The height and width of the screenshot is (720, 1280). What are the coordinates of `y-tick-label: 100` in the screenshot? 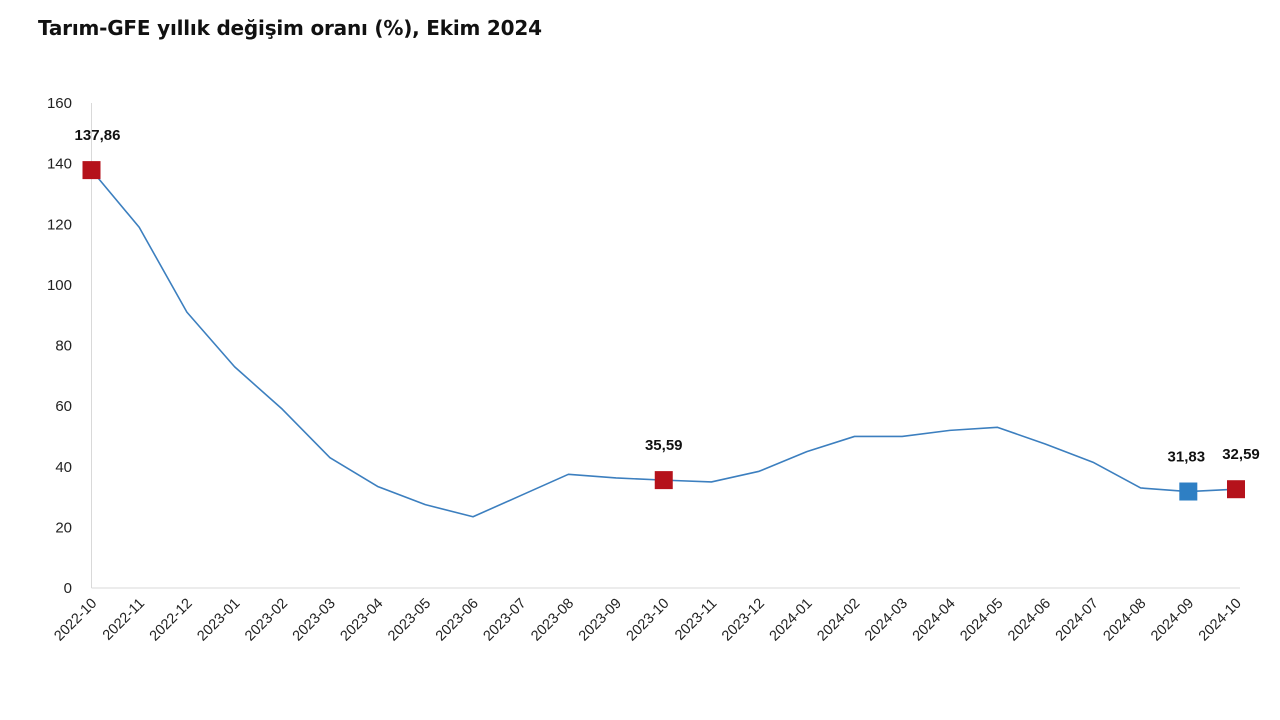 It's located at (59, 285).